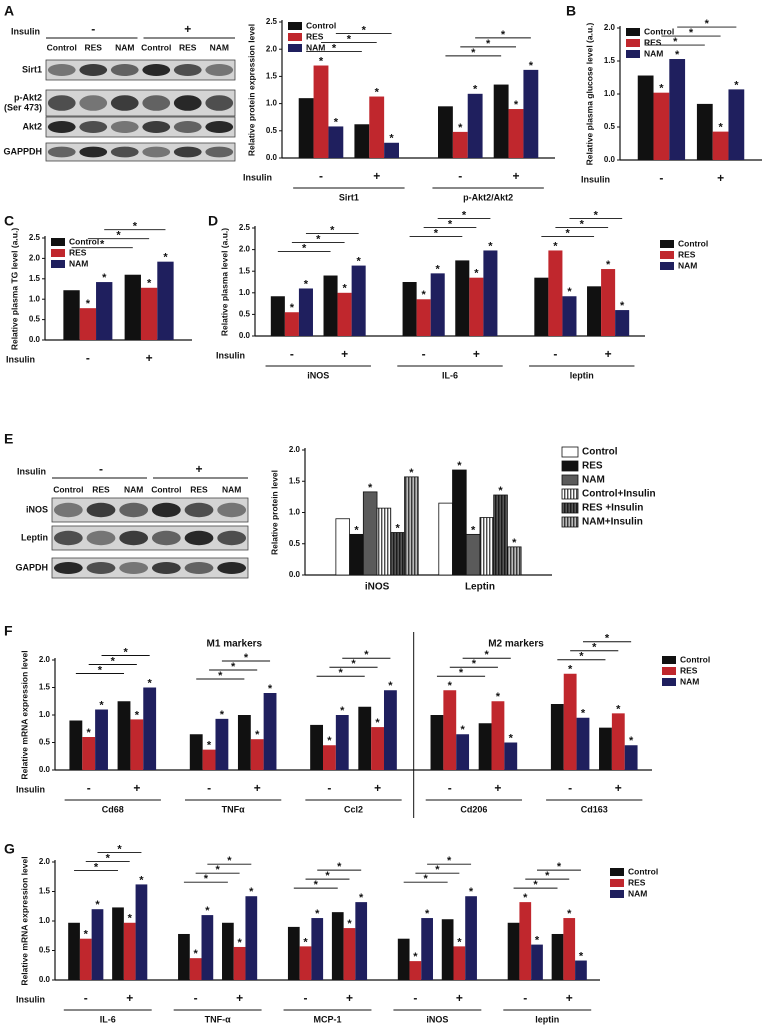 This screenshot has height=1036, width=767. Describe the element at coordinates (108, 1019) in the screenshot. I see `group-label: IL-6` at that location.